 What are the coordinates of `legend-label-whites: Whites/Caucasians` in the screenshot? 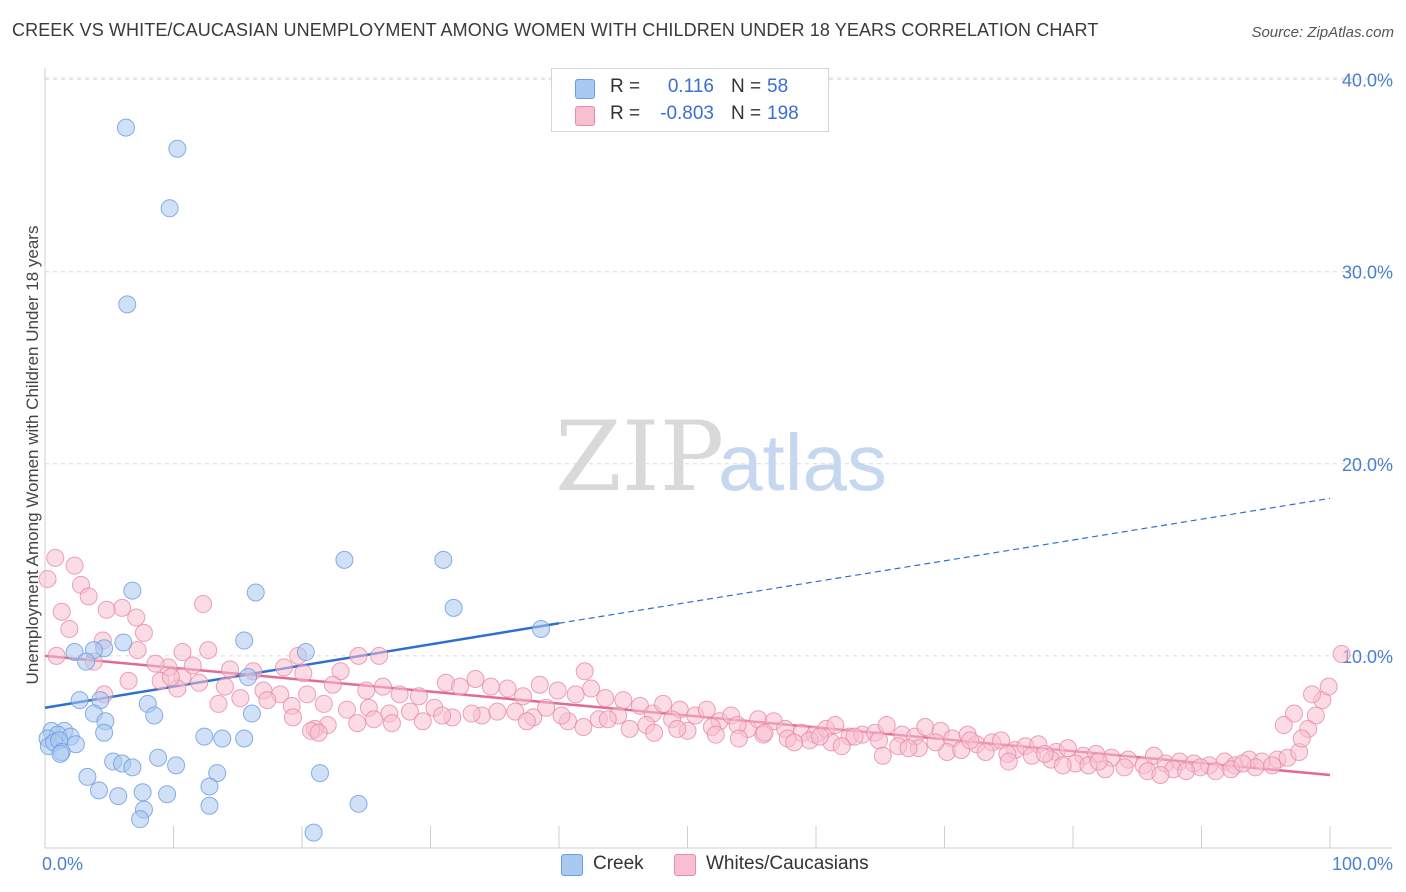 It's located at (787, 863).